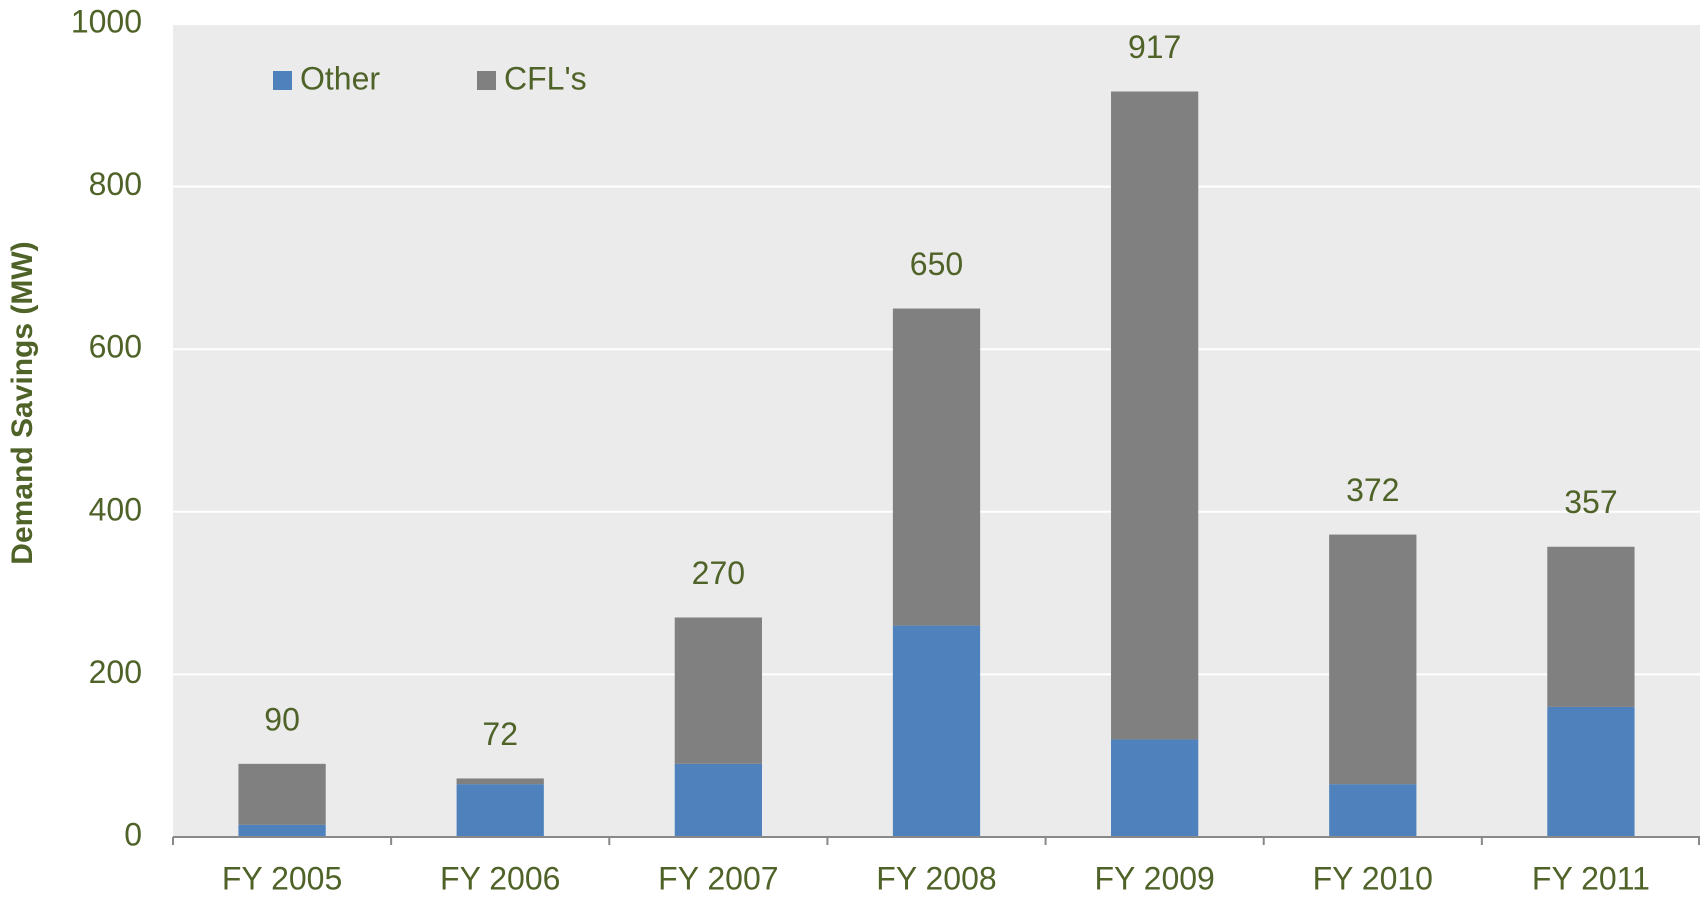 The width and height of the screenshot is (1700, 908). I want to click on x-tick-label: FY 2011, so click(1591, 878).